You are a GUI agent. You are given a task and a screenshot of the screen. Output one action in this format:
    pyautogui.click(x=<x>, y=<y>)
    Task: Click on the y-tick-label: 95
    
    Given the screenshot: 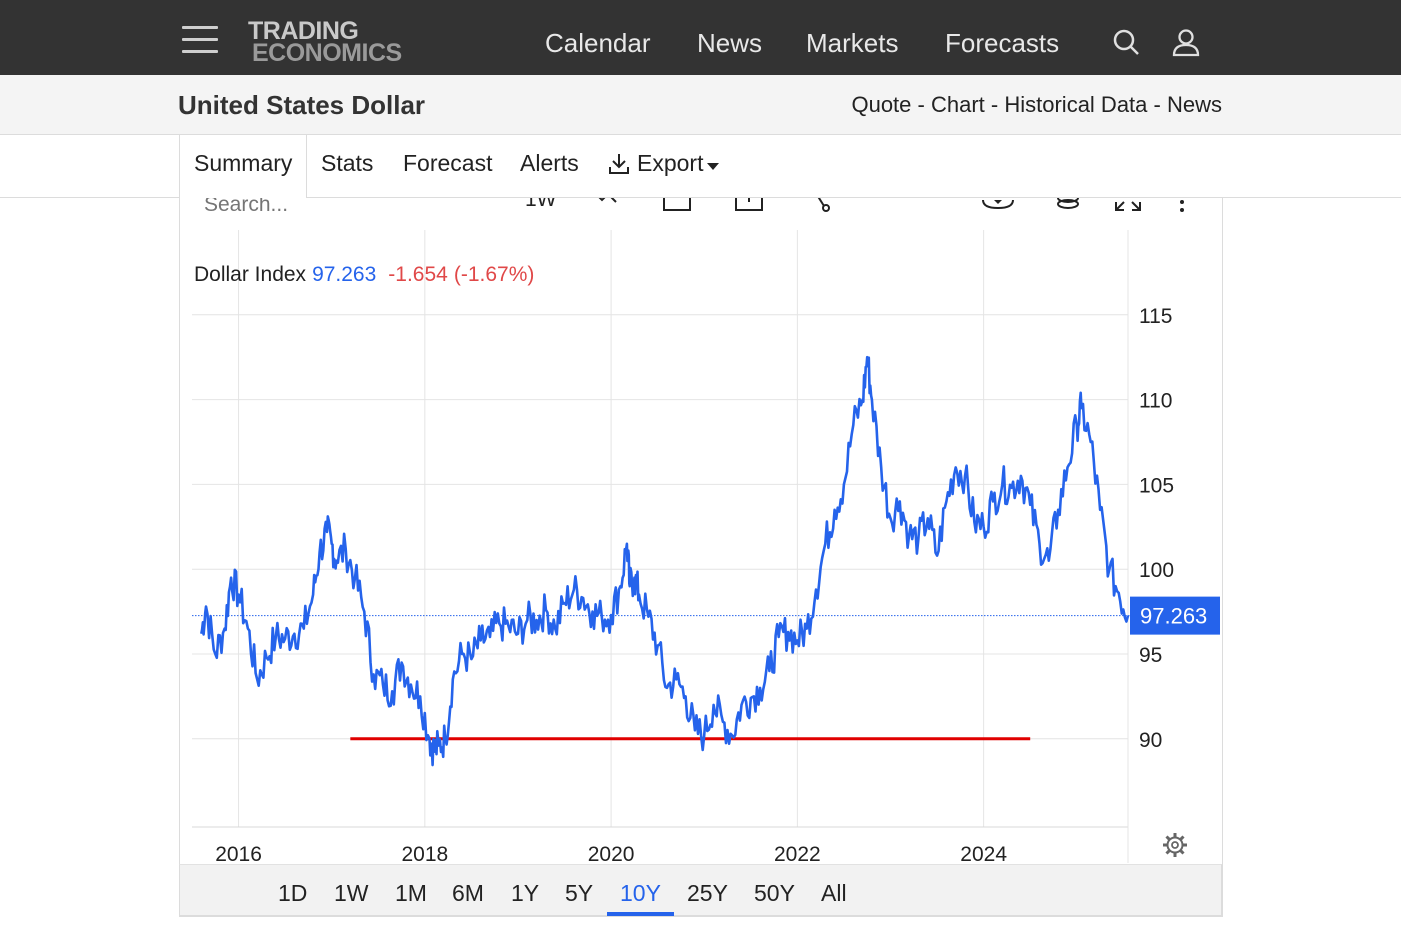 What is the action you would take?
    pyautogui.click(x=1150, y=655)
    